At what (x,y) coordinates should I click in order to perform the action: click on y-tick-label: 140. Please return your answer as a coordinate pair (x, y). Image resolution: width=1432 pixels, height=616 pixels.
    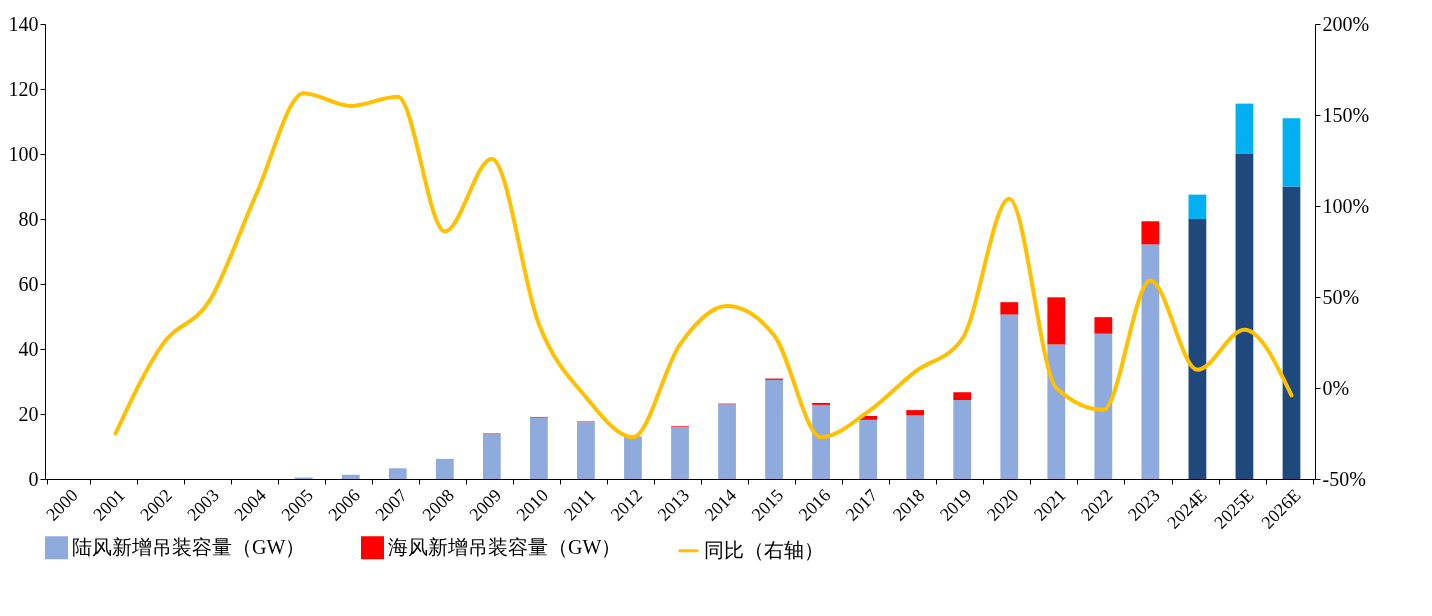
    Looking at the image, I should click on (23, 23).